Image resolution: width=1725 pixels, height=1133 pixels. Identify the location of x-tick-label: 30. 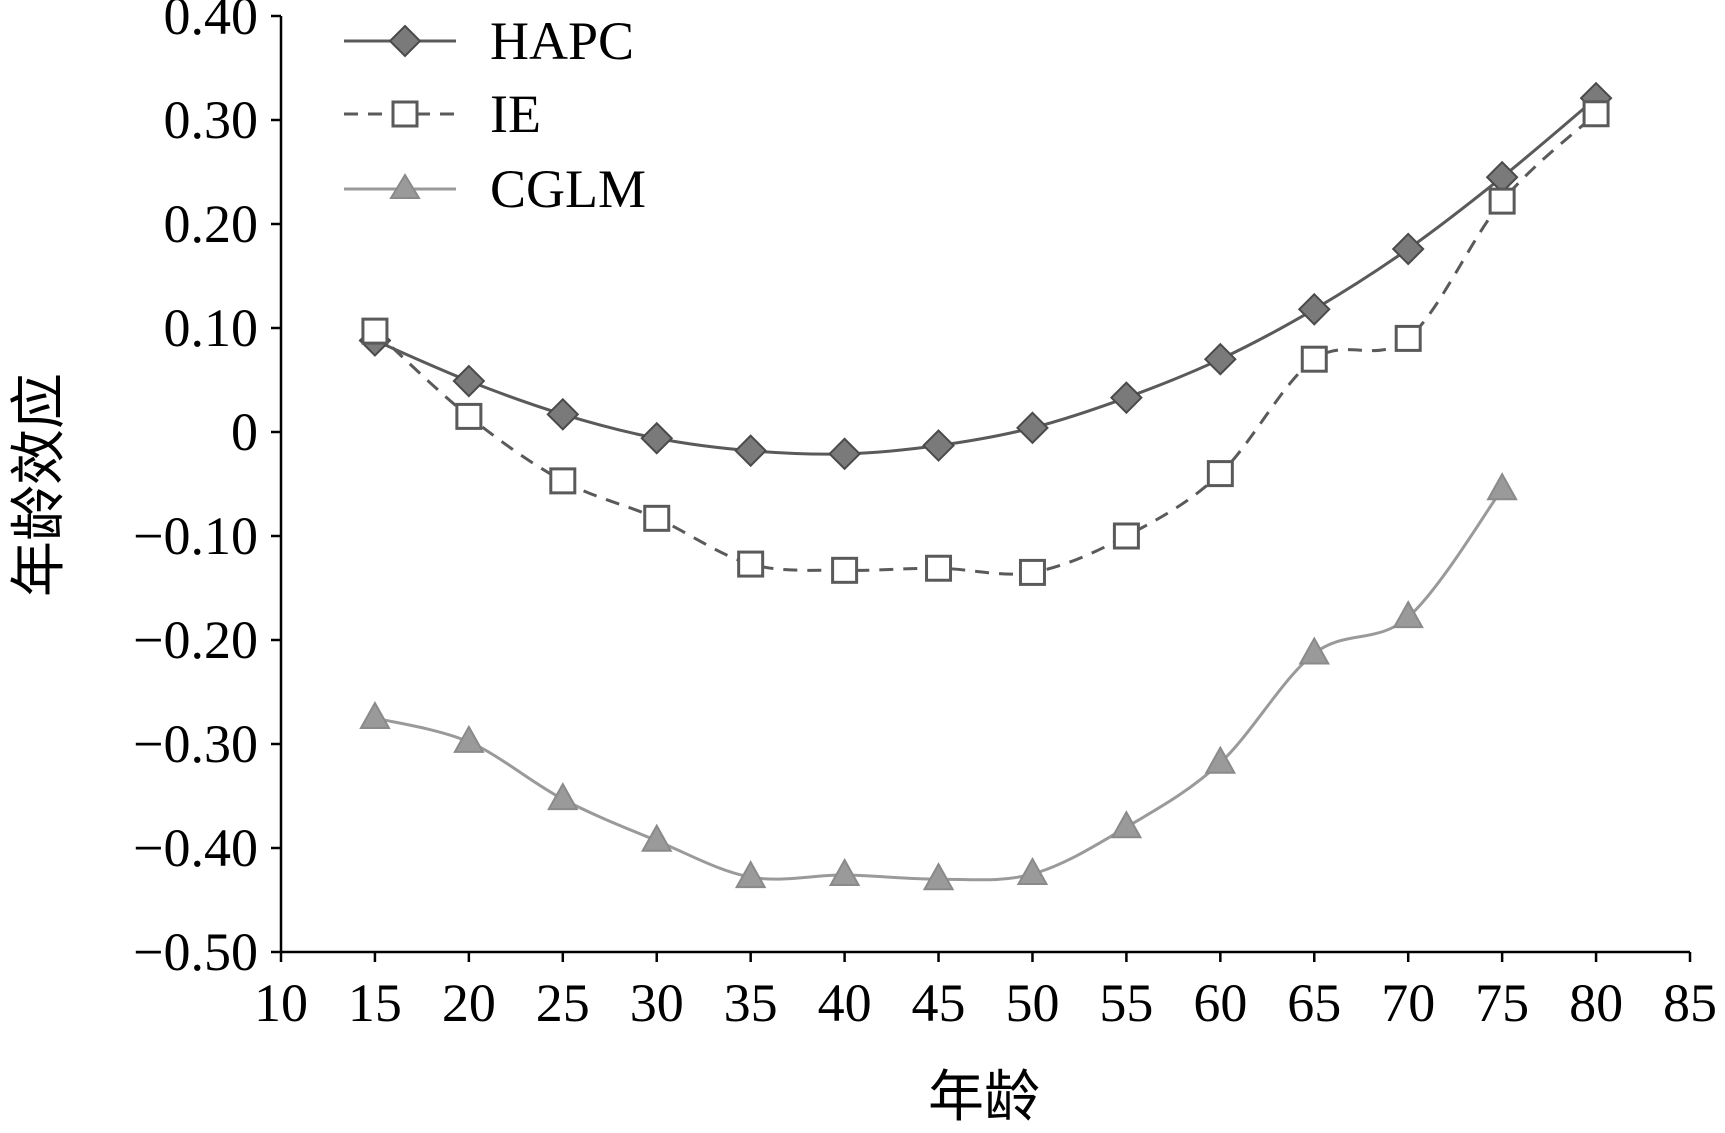
(657, 1003).